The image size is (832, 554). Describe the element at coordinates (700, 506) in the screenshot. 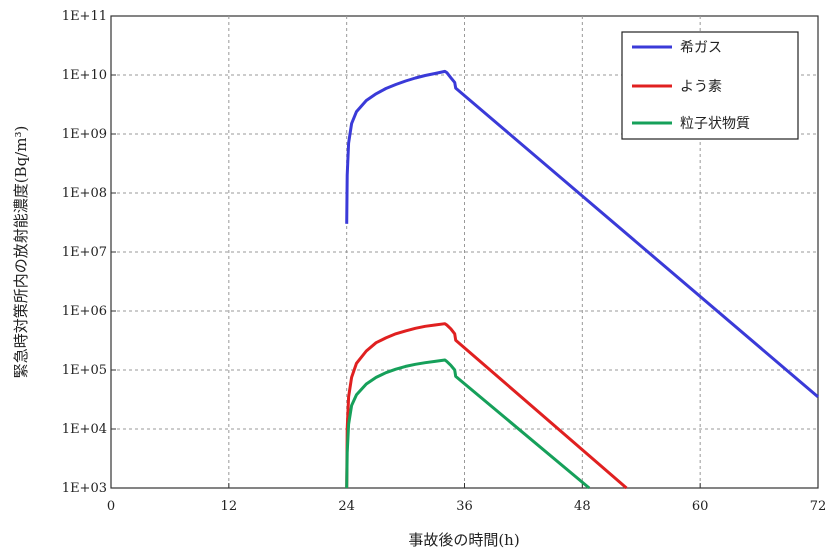

I see `x-tick-label: 60` at that location.